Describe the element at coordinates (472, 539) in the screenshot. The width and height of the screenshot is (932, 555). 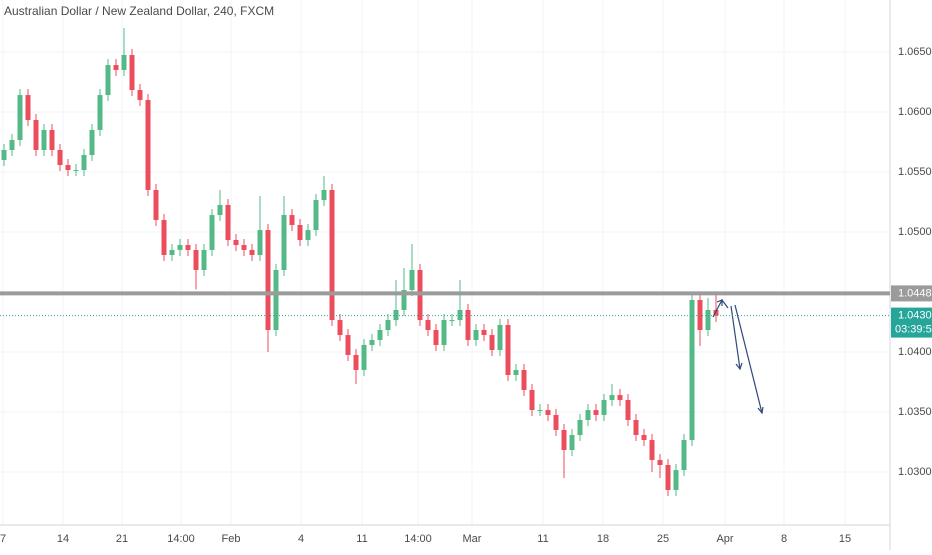
I see `x-tick-label: Mar` at that location.